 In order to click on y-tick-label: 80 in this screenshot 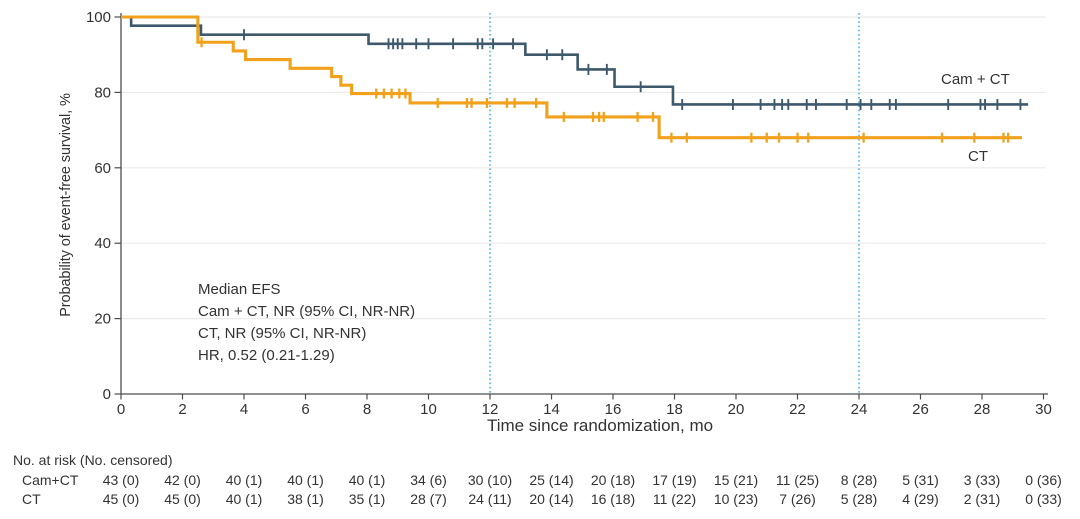, I will do `click(102, 92)`.